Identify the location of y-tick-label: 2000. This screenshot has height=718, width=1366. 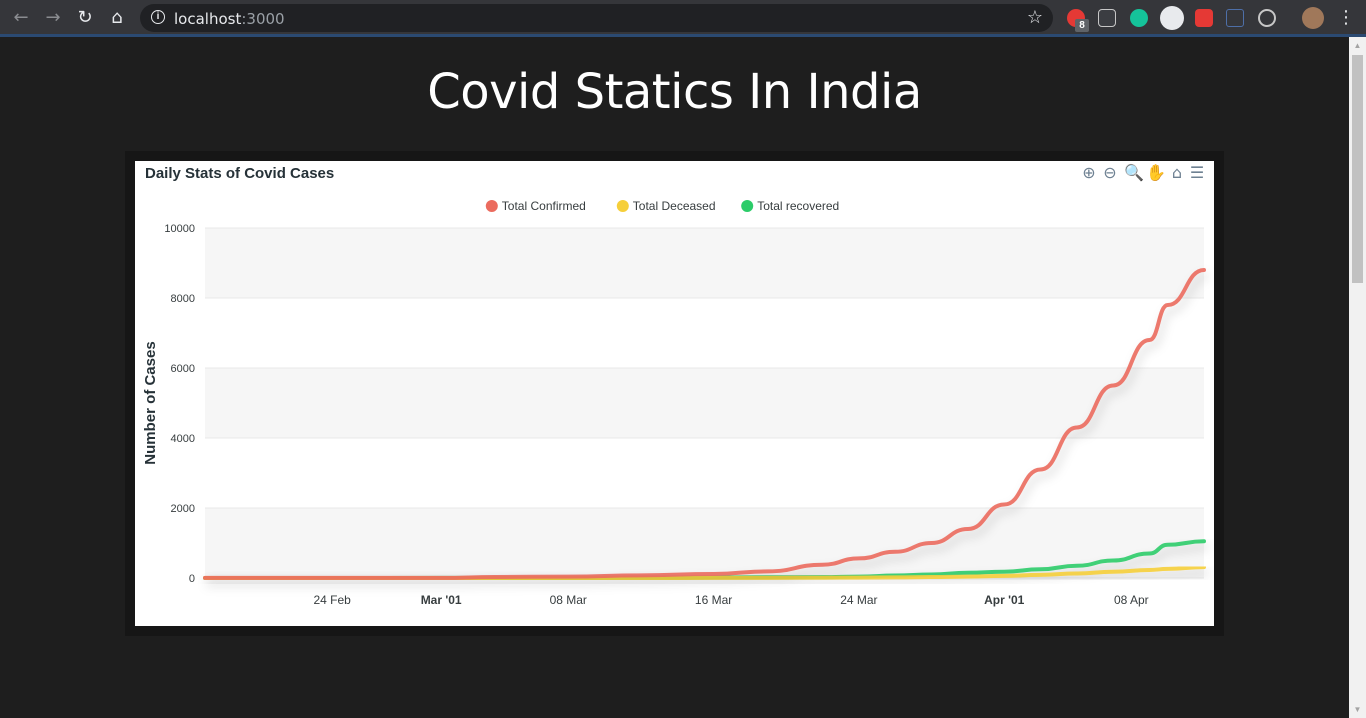
(183, 509).